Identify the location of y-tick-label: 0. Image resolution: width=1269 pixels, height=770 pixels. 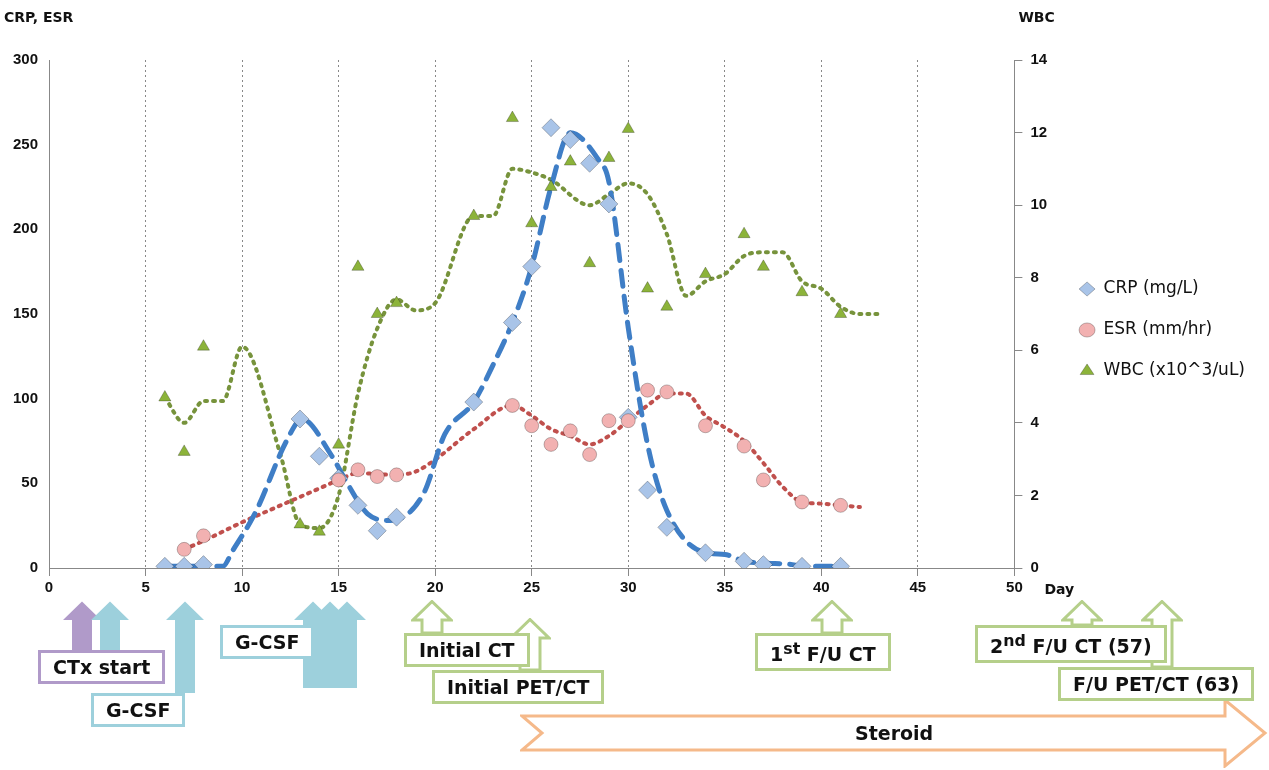
(34, 567).